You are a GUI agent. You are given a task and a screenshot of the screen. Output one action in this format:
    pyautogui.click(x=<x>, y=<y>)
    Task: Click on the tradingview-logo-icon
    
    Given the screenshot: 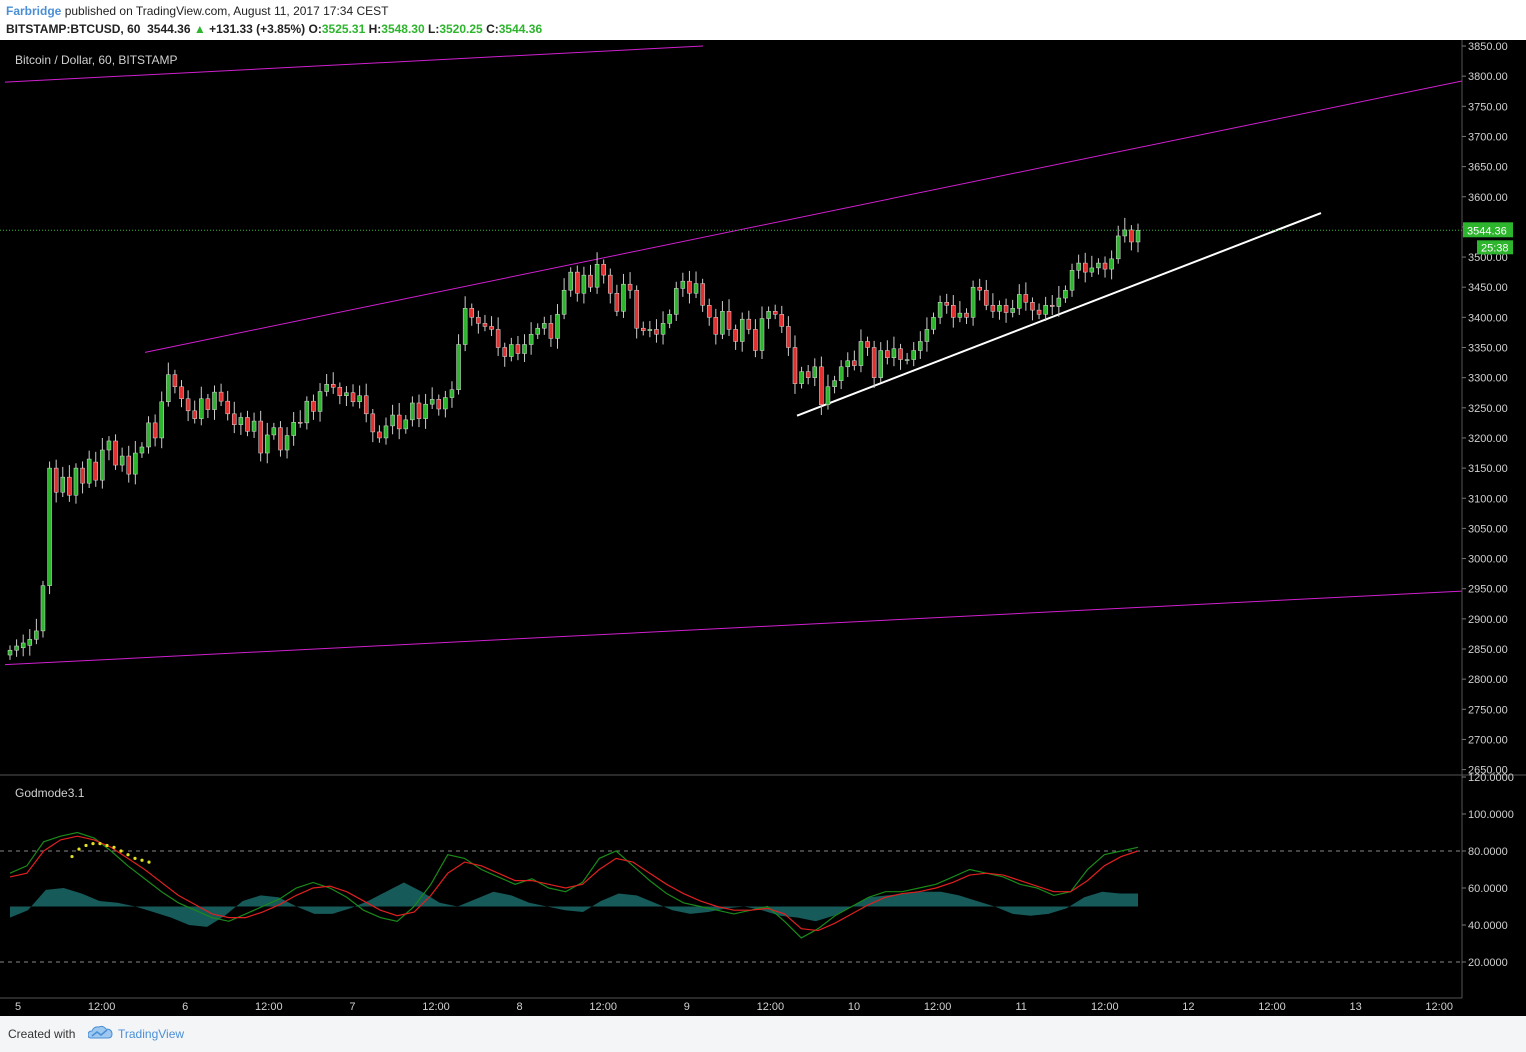 What is the action you would take?
    pyautogui.click(x=101, y=1033)
    